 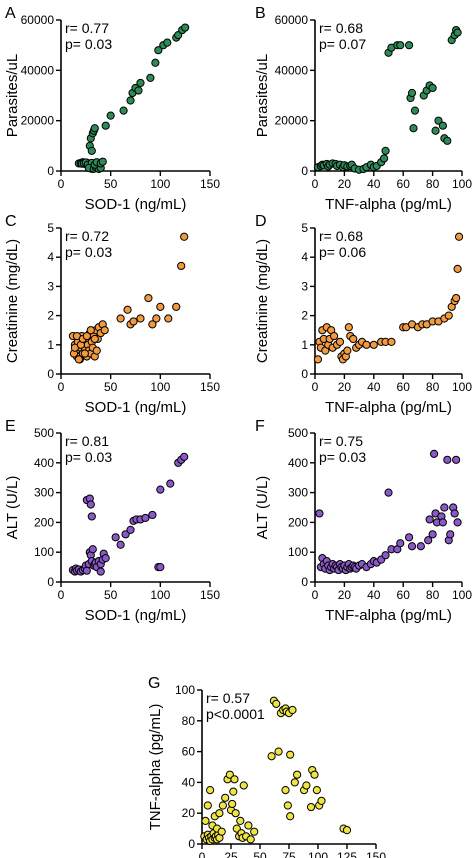 What do you see at coordinates (374, 387) in the screenshot?
I see `x-tick-label: 40` at bounding box center [374, 387].